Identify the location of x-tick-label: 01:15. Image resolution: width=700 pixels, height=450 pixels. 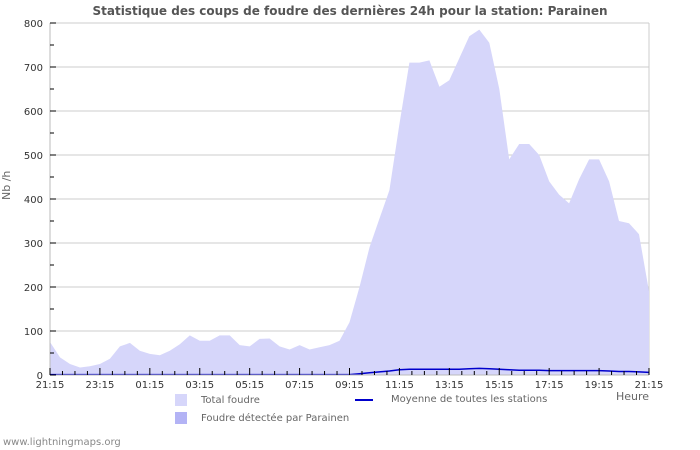
(149, 385).